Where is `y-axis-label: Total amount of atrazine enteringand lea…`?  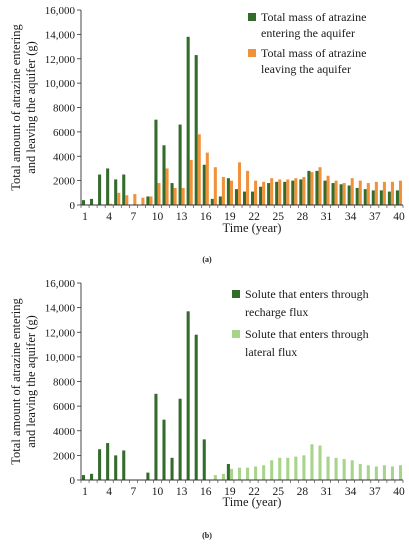 y-axis-label: Total amount of atrazine enteringand lea… is located at coordinates (23, 107).